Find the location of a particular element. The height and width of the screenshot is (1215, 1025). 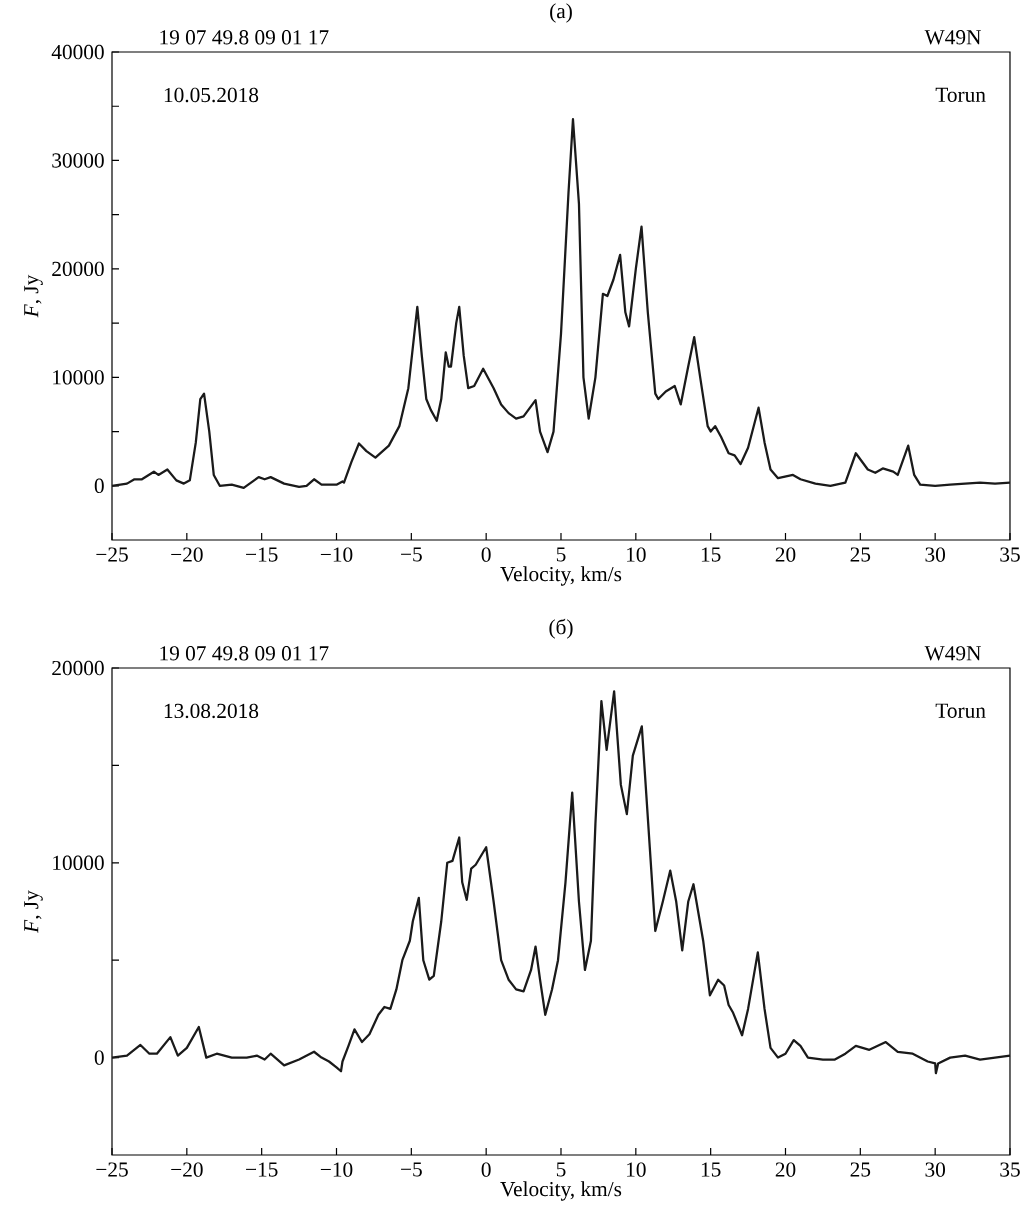

chart-title: (a) is located at coordinates (561, 13).